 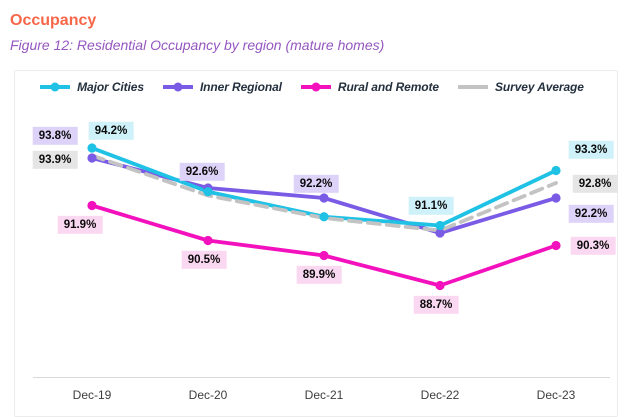 I want to click on data-label-inner-regional-dec-21: 92.2%, so click(x=316, y=184).